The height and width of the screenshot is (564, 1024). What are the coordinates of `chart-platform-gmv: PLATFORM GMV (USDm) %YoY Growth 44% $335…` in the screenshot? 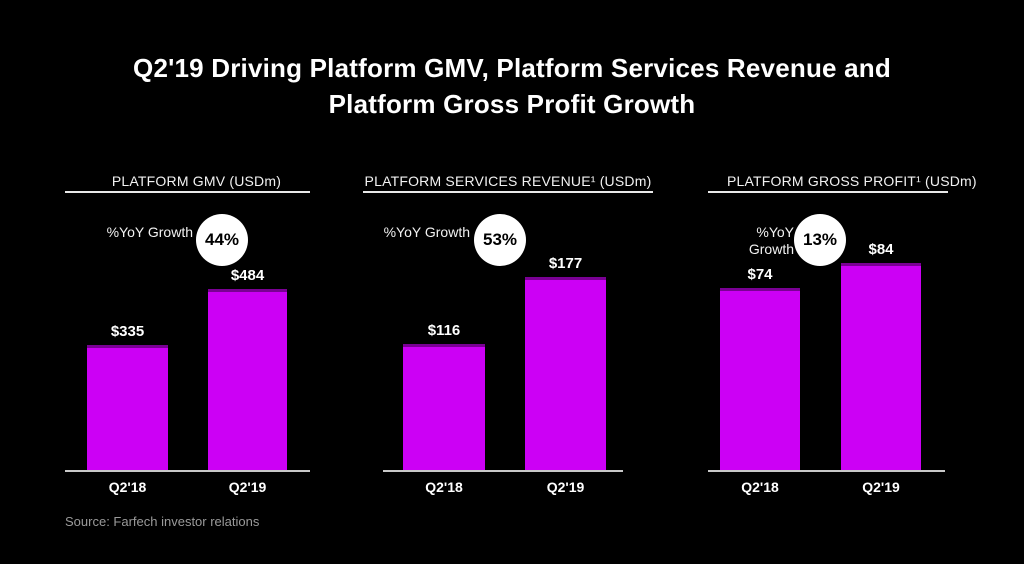 It's located at (187, 335).